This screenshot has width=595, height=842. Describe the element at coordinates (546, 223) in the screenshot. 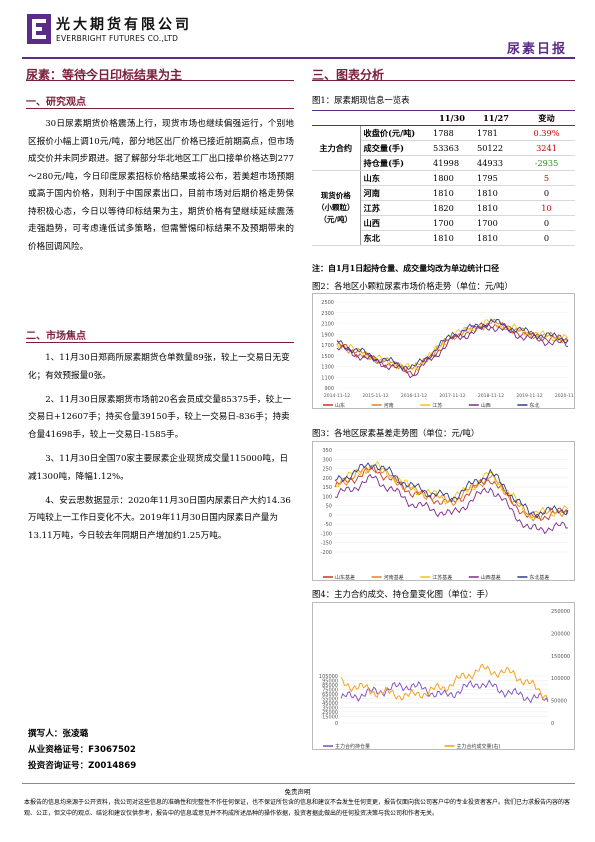

I see `cell-change: 0` at that location.